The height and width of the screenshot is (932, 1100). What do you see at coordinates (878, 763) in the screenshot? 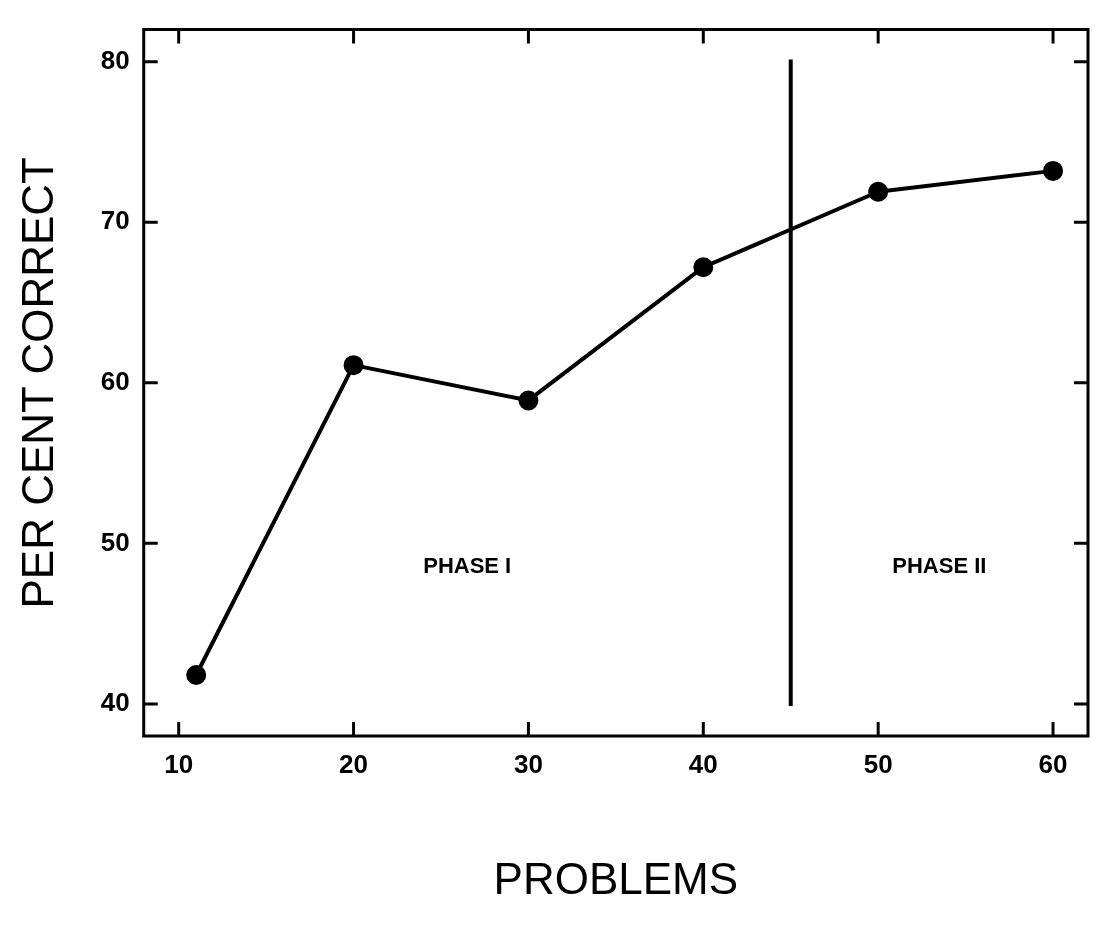
I see `x-tick-label: 50` at bounding box center [878, 763].